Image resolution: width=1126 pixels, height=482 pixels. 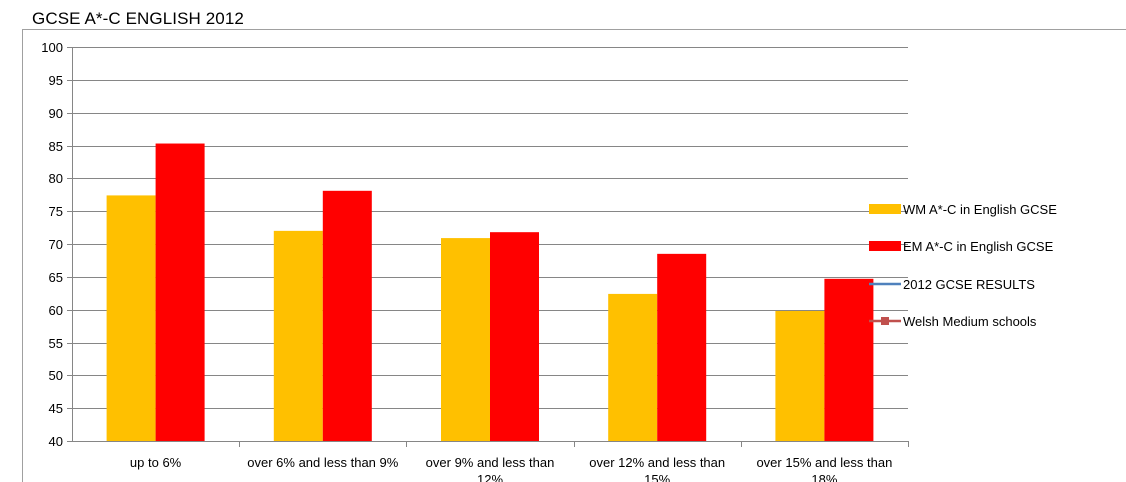 What do you see at coordinates (56, 113) in the screenshot?
I see `y-tick-label: 90` at bounding box center [56, 113].